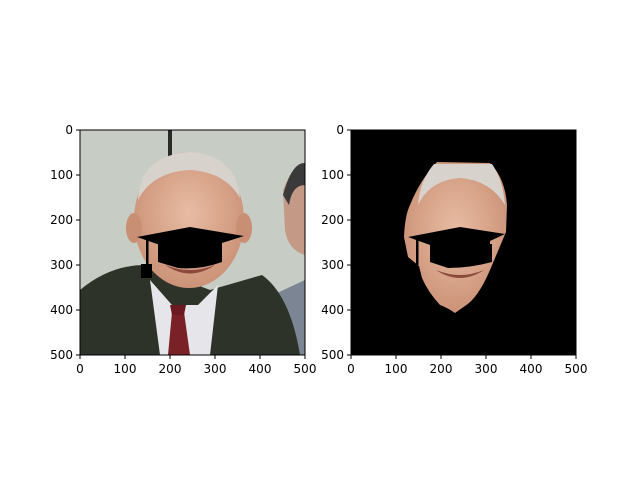 This screenshot has width=640, height=480. I want to click on right-x-tick-label: 500, so click(576, 369).